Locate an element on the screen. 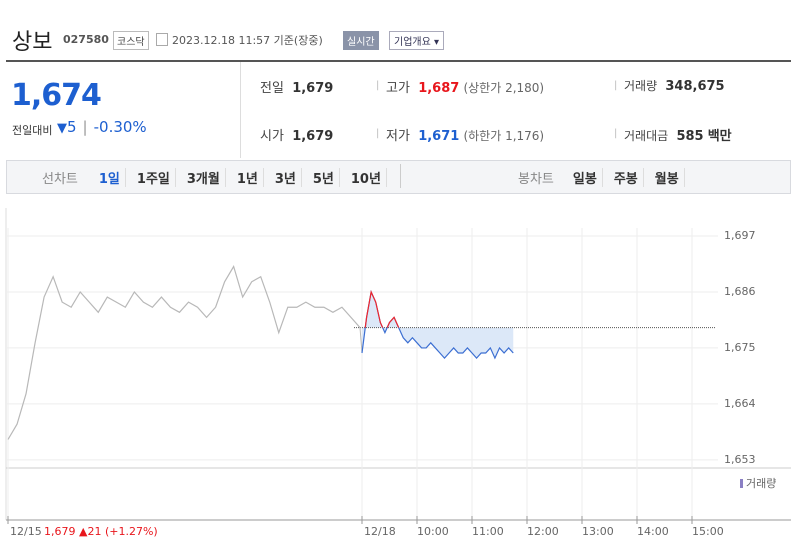 The image size is (797, 557). tab: 5년 is located at coordinates (324, 177).